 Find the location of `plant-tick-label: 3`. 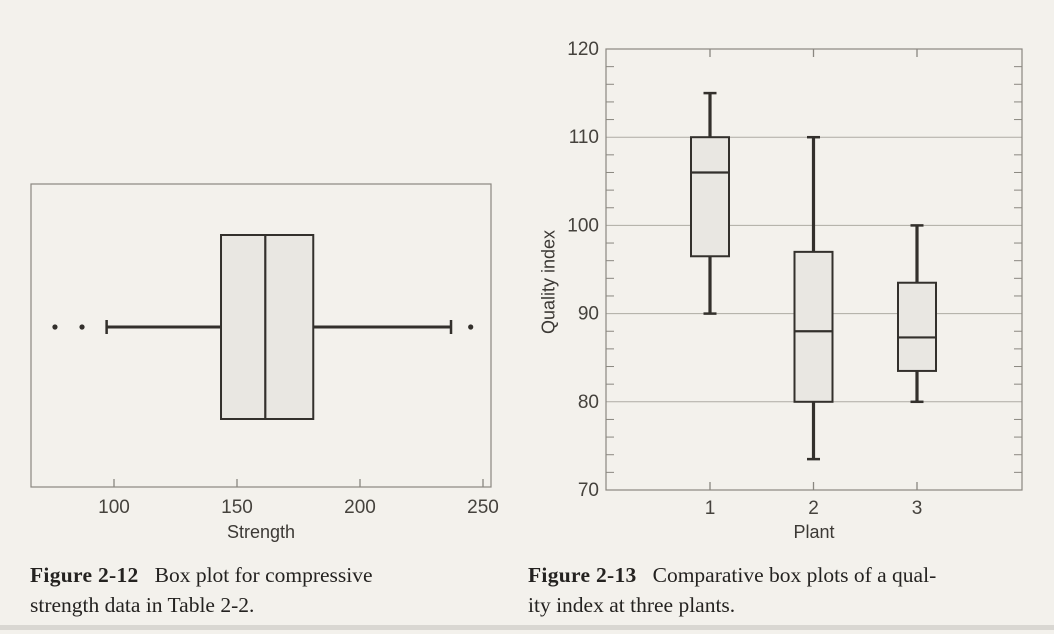

plant-tick-label: 3 is located at coordinates (917, 508).